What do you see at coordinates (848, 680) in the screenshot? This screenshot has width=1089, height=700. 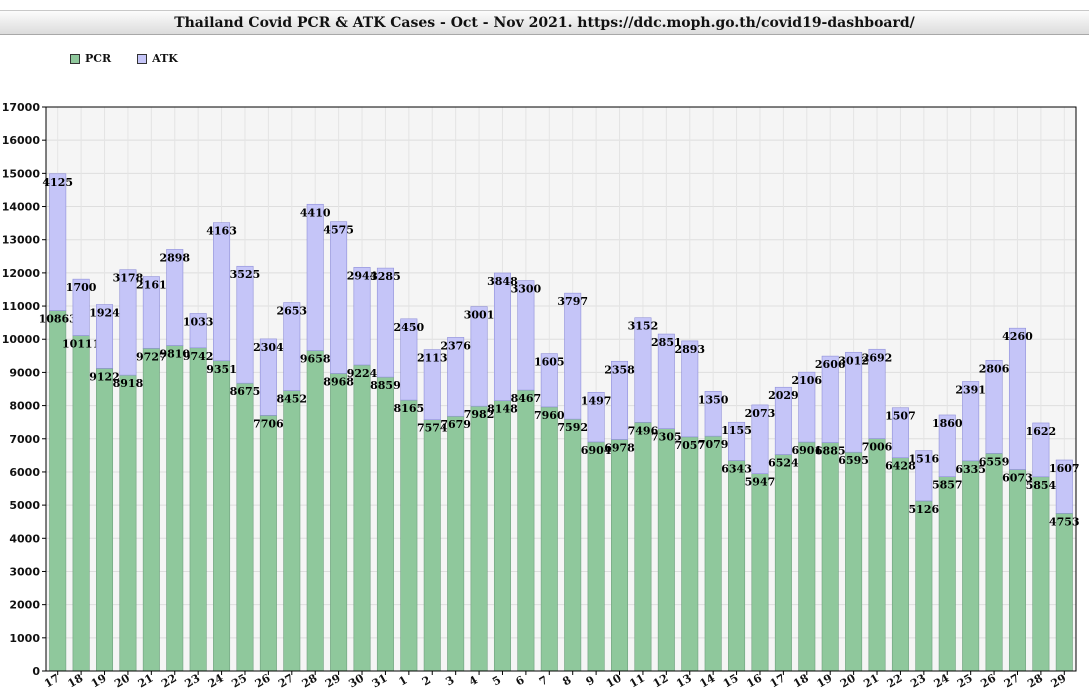 I see `x-tick-label: 20` at bounding box center [848, 680].